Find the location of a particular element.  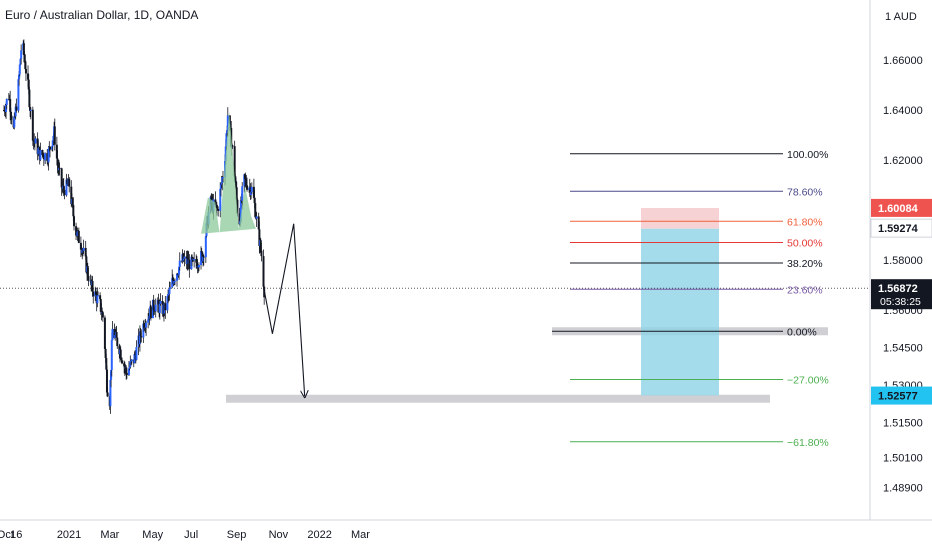

head-and-shoulders-pattern is located at coordinates (228, 172).